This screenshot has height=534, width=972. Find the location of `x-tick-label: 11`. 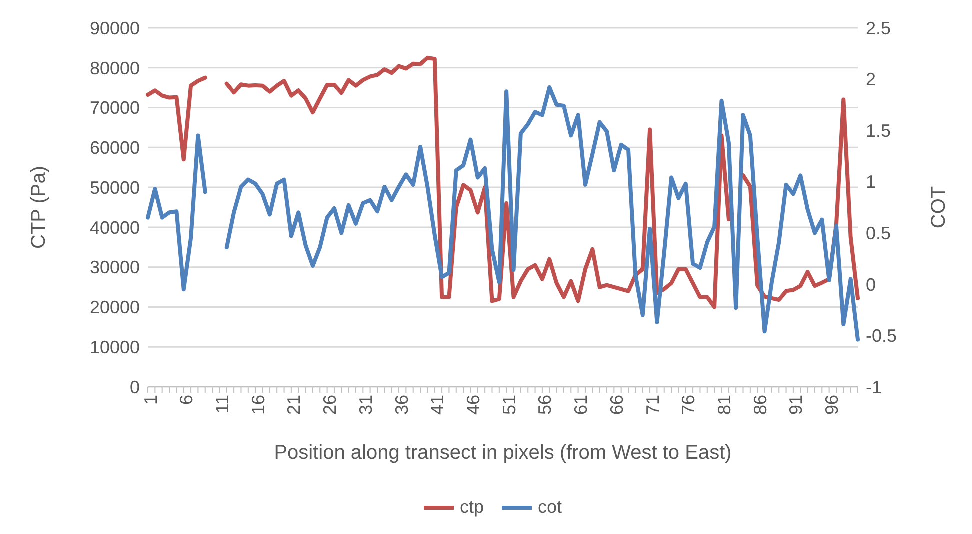

x-tick-label: 11 is located at coordinates (222, 404).